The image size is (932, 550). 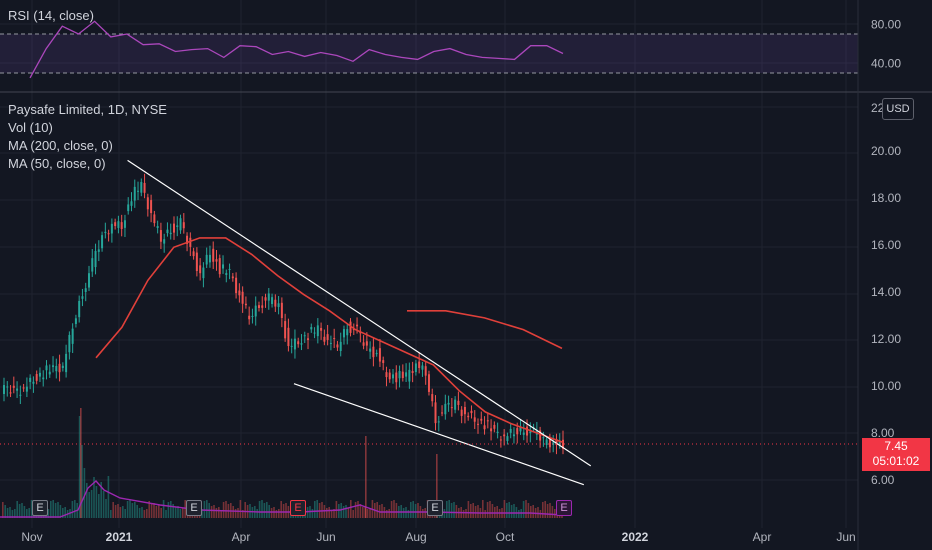 What do you see at coordinates (878, 108) in the screenshot?
I see `price-tick-label: 22` at bounding box center [878, 108].